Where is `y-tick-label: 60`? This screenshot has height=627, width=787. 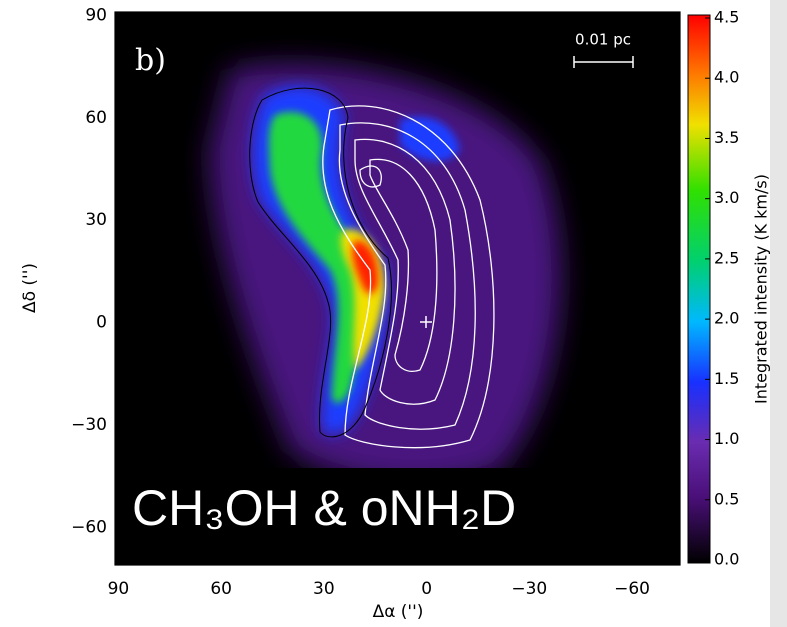 y-tick-label: 60 is located at coordinates (96, 118).